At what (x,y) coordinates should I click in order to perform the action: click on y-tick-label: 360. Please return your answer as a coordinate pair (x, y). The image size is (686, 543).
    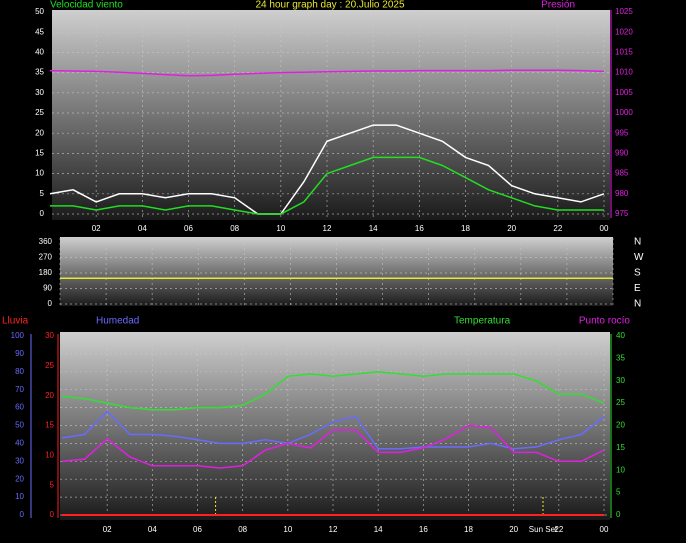
    Looking at the image, I should click on (46, 241).